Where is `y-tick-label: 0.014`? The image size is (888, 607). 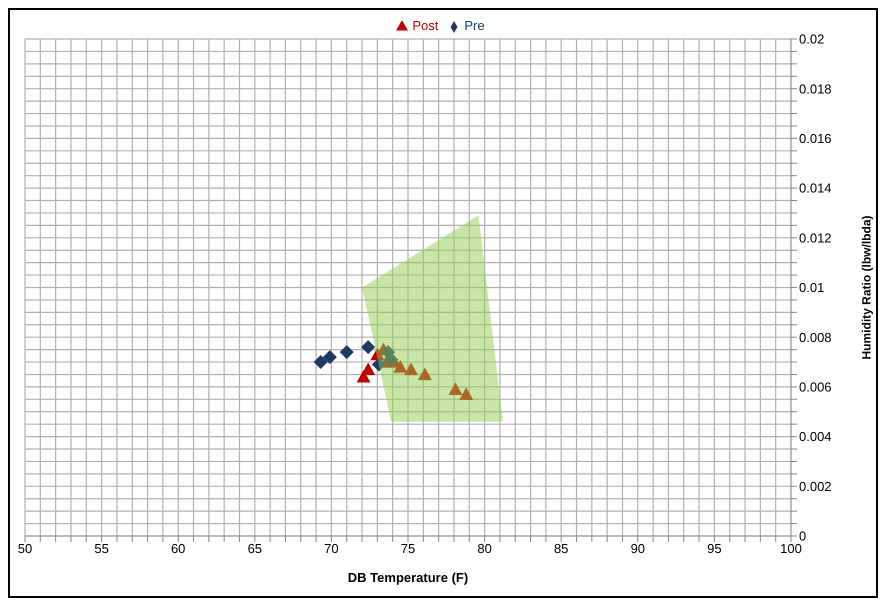 y-tick-label: 0.014 is located at coordinates (815, 188).